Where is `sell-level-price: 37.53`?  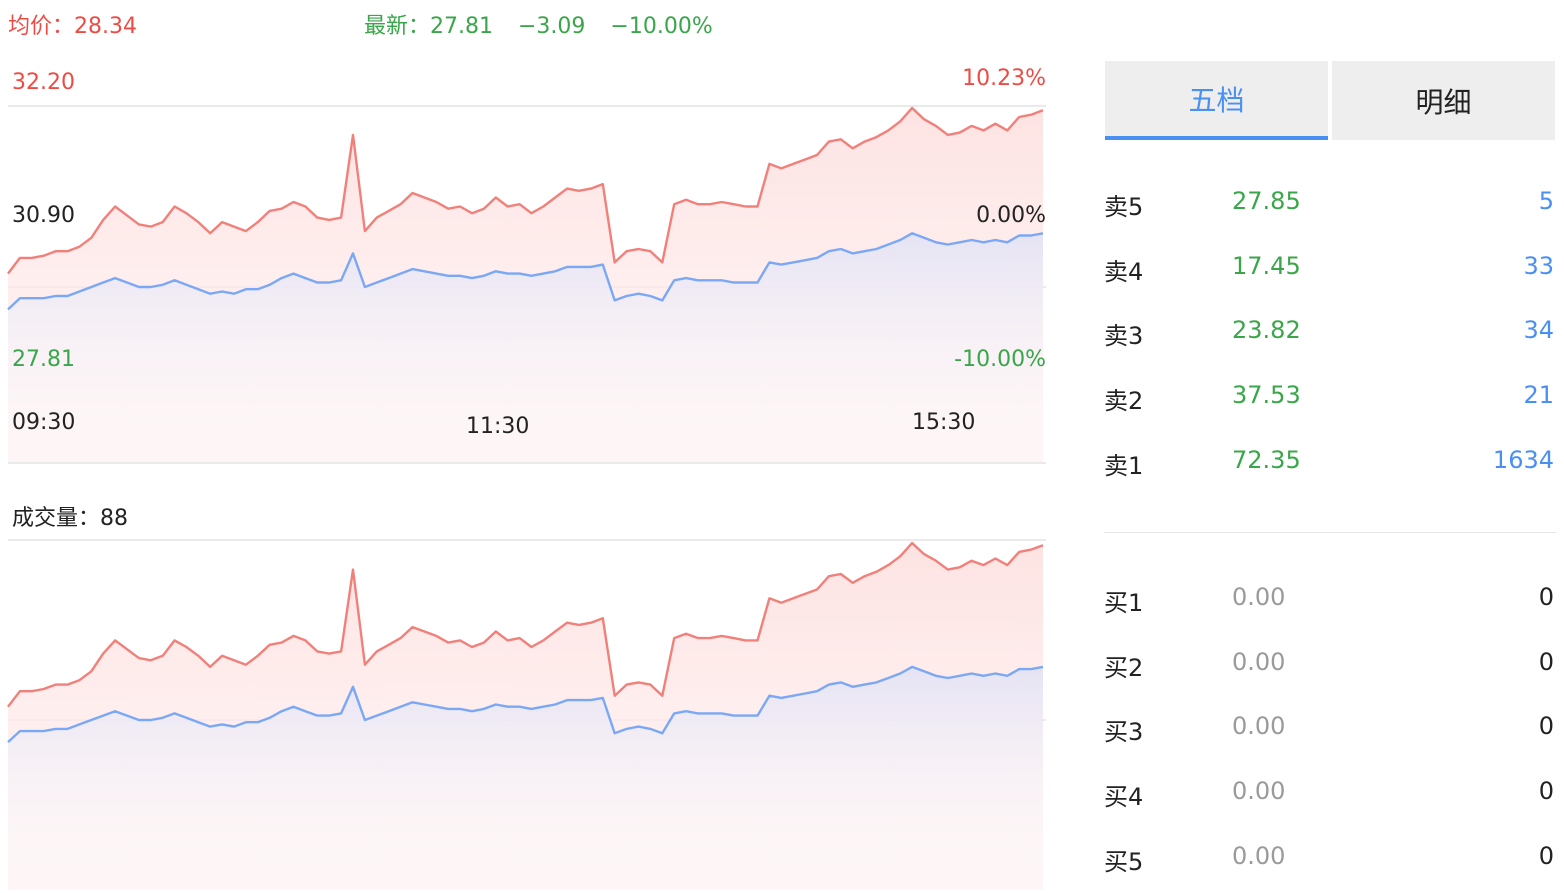
sell-level-price: 37.53 is located at coordinates (1266, 395).